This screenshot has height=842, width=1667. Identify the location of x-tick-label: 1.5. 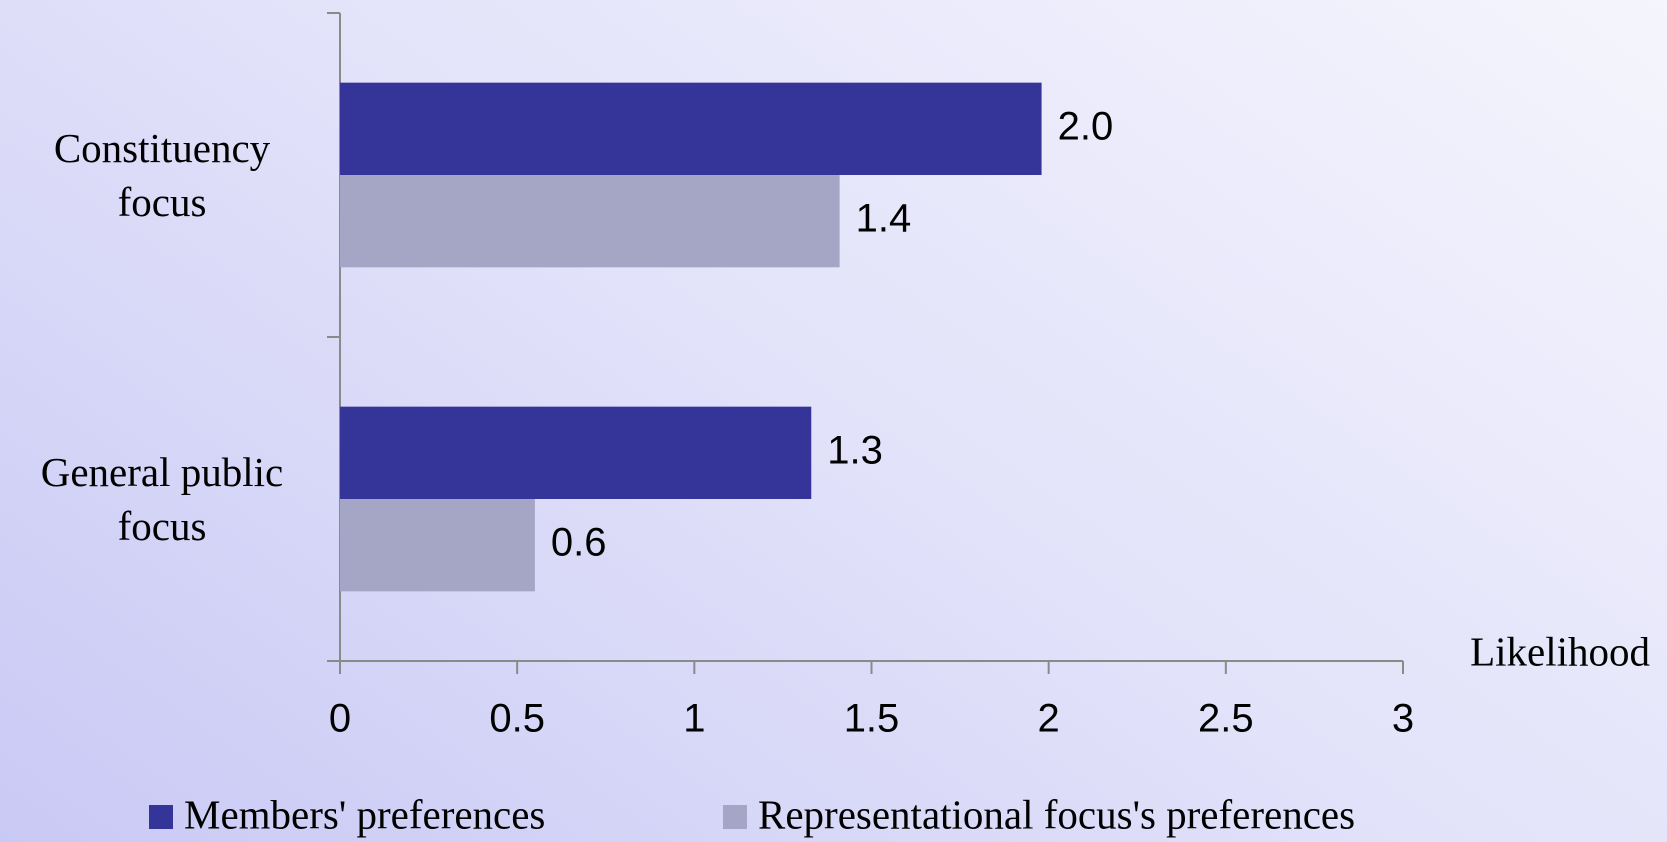
(872, 719).